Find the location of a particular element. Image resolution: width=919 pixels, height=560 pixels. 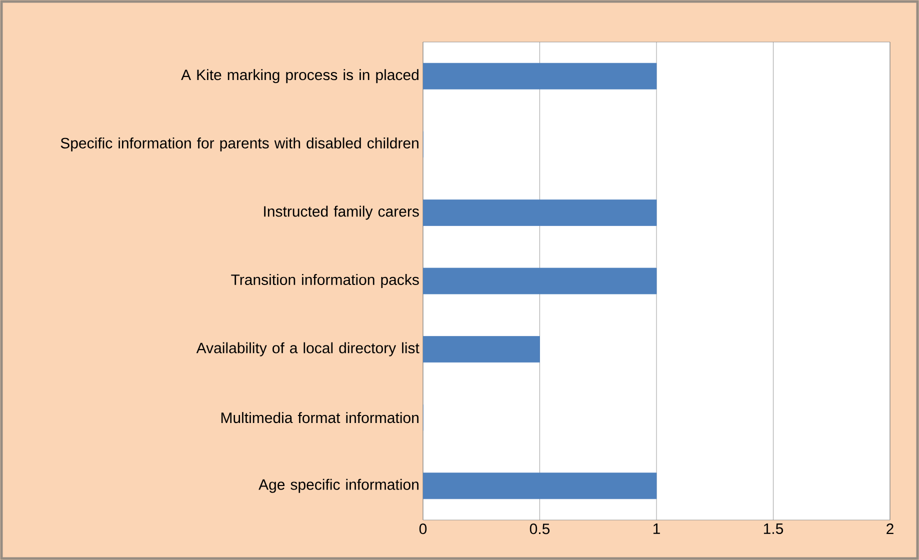

x-tick-label: 1 is located at coordinates (656, 529).